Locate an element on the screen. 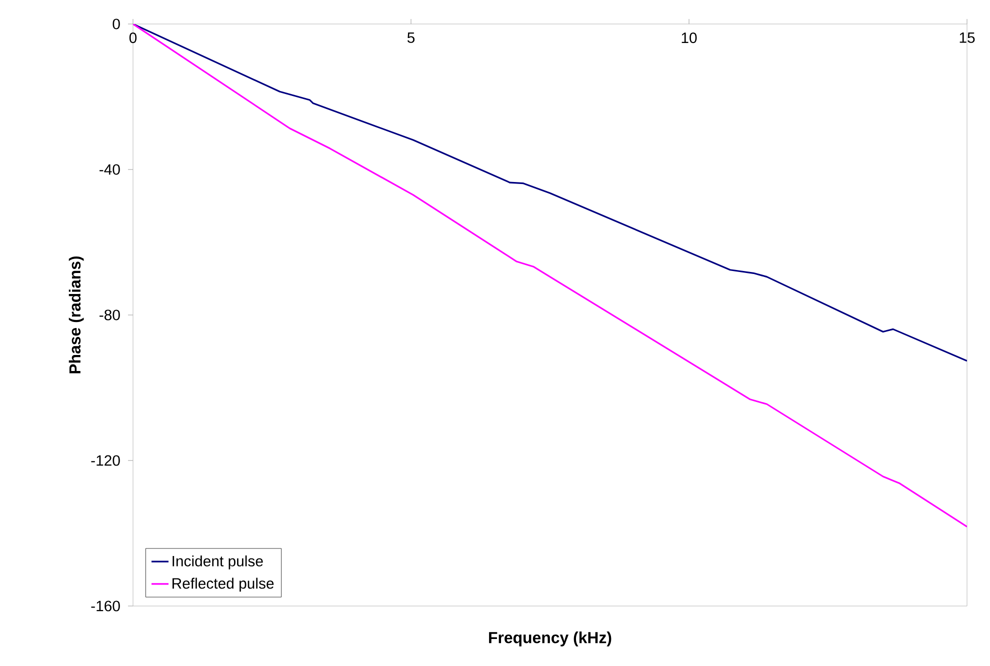  y-tick-label: 0 is located at coordinates (116, 24).